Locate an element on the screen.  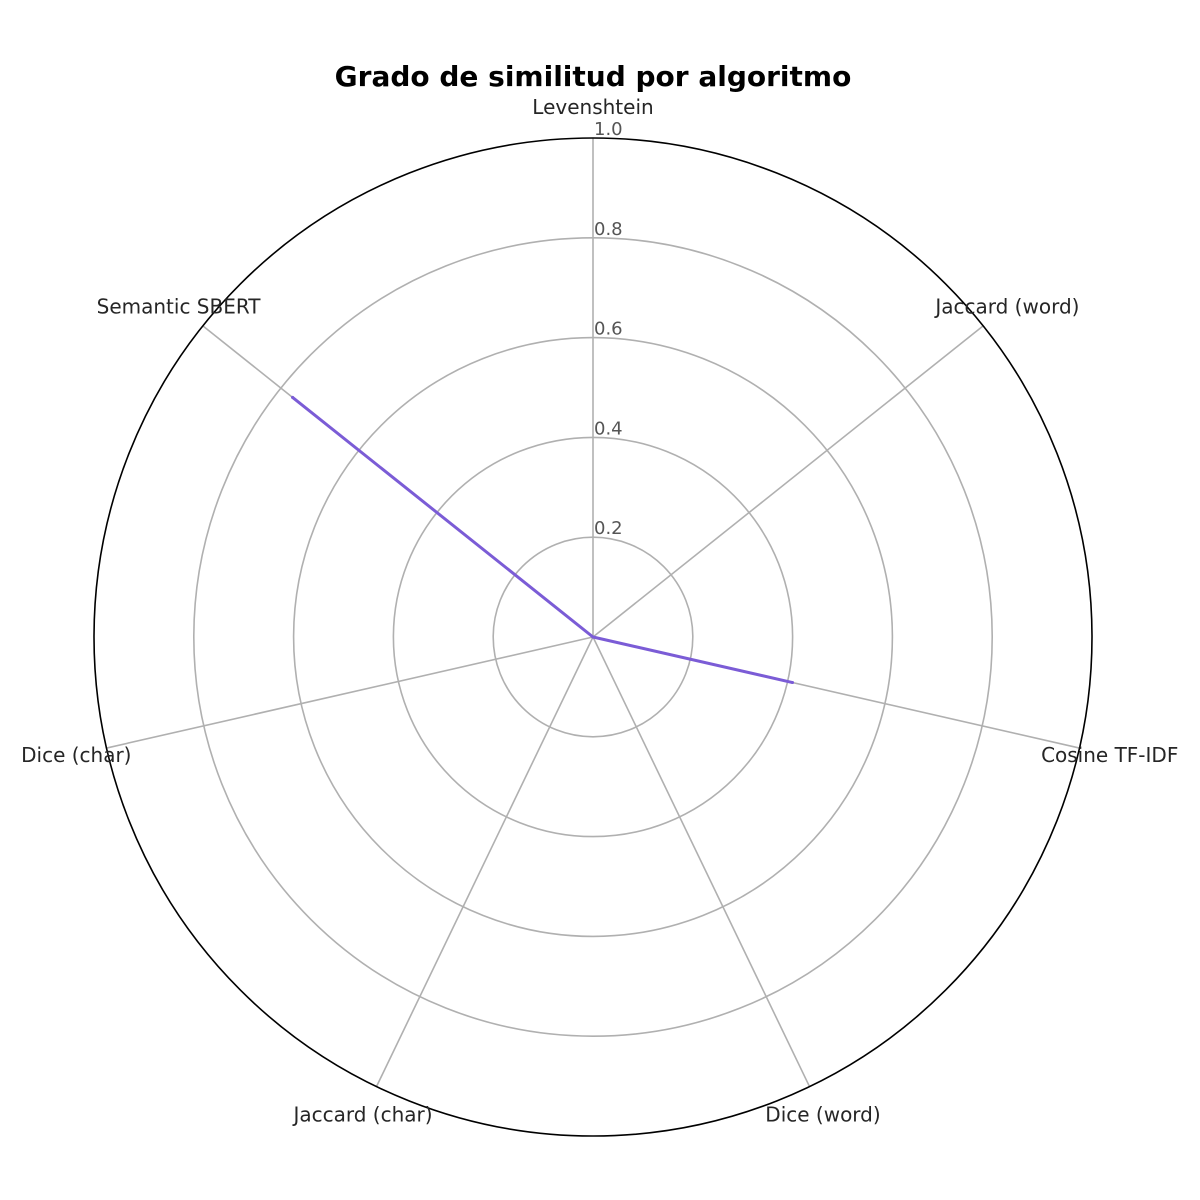
tick-label-4: 1.0 is located at coordinates (608, 129).